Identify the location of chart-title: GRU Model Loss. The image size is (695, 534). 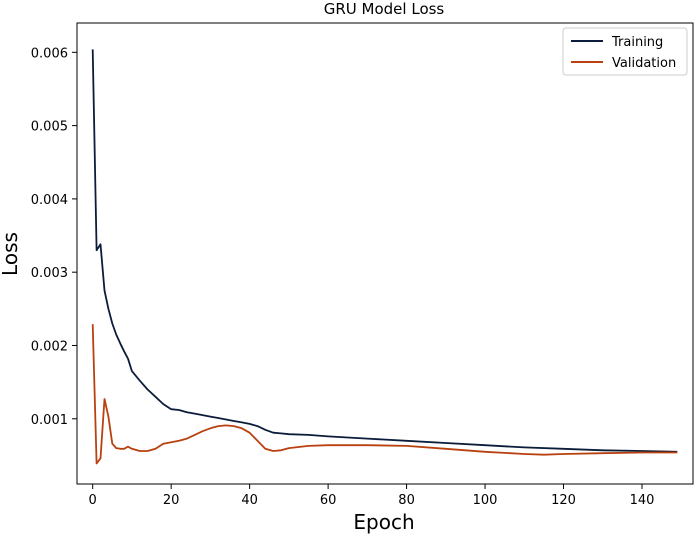
(384, 9).